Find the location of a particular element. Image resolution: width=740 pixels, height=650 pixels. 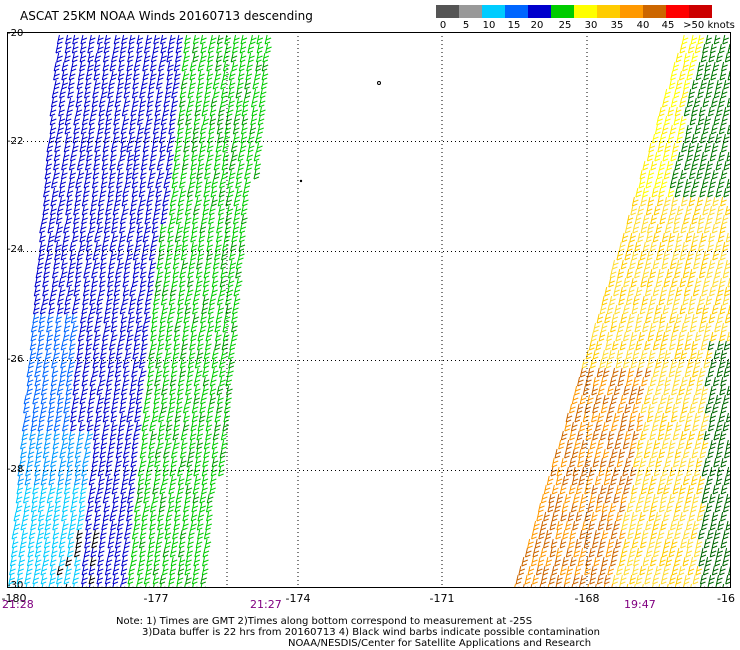

legend-swatch is located at coordinates (539, 11).